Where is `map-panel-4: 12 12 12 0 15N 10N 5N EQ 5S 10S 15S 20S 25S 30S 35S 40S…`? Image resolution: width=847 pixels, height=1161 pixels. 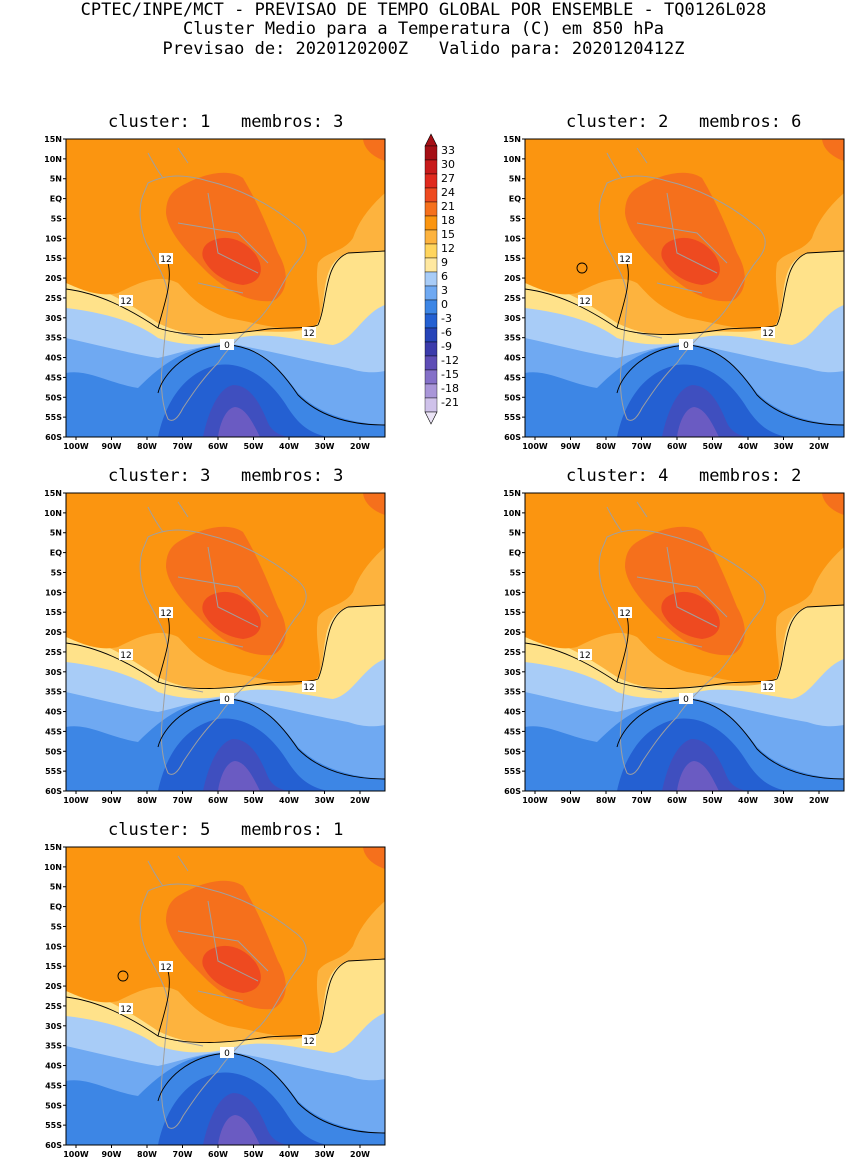 map-panel-4: 12 12 12 0 15N 10N 5N EQ 5S 10S 15S 20S 25S 30S 35S 40S… is located at coordinates (674, 647).